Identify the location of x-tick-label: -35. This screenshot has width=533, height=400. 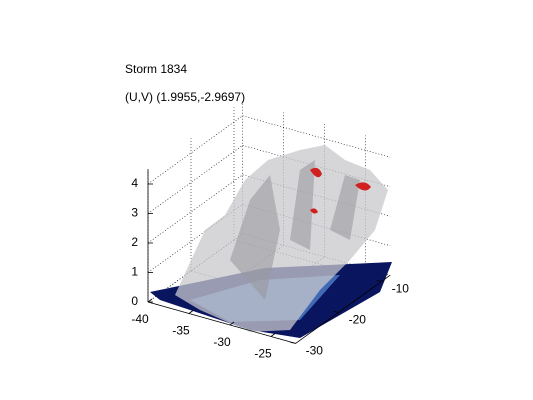
(181, 331).